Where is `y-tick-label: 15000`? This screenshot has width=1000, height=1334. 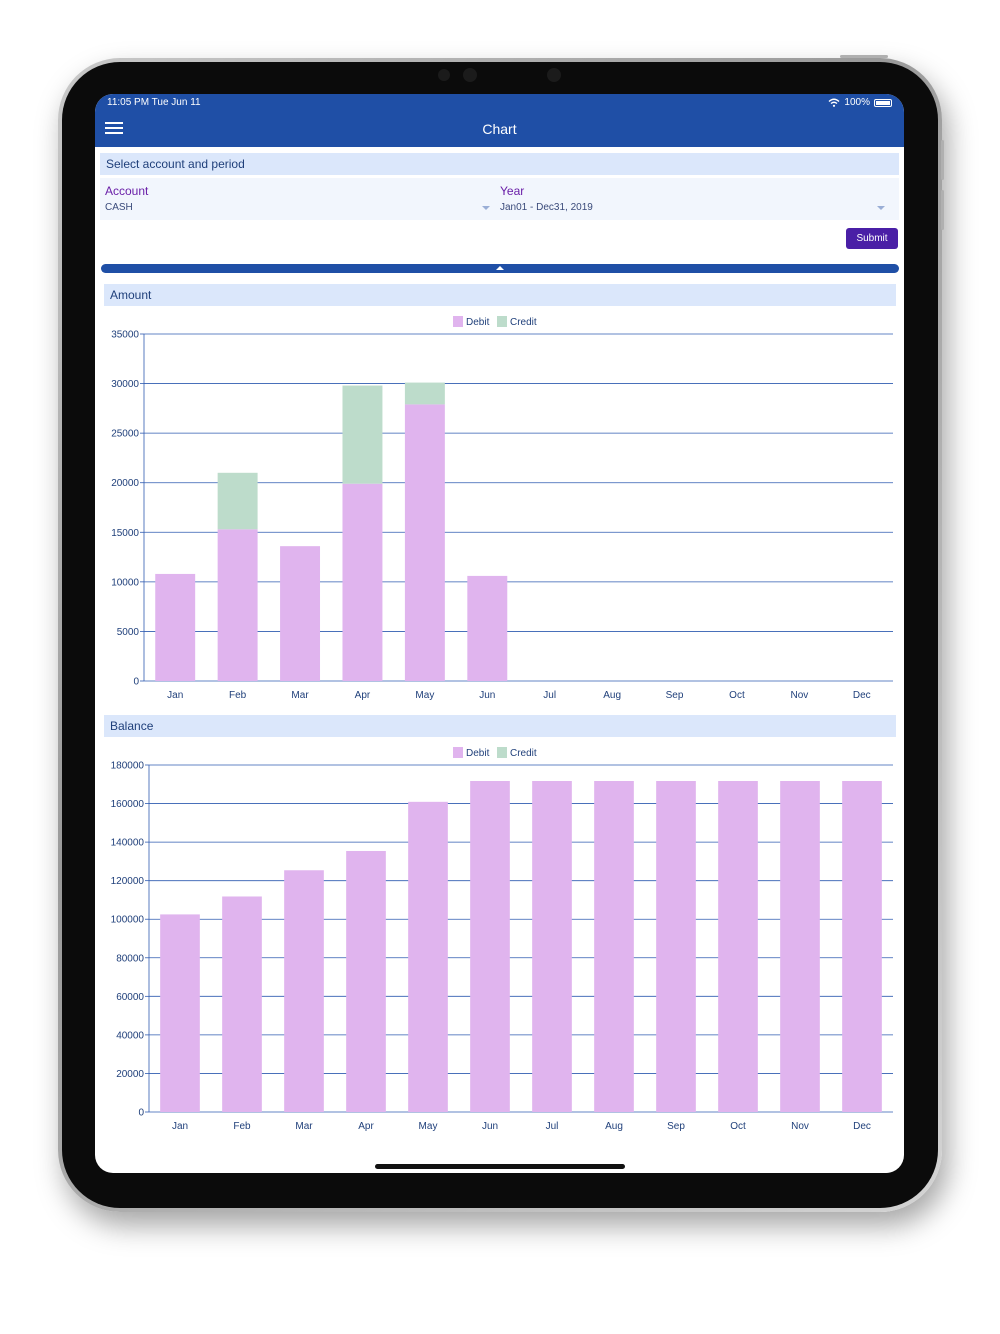 y-tick-label: 15000 is located at coordinates (125, 533).